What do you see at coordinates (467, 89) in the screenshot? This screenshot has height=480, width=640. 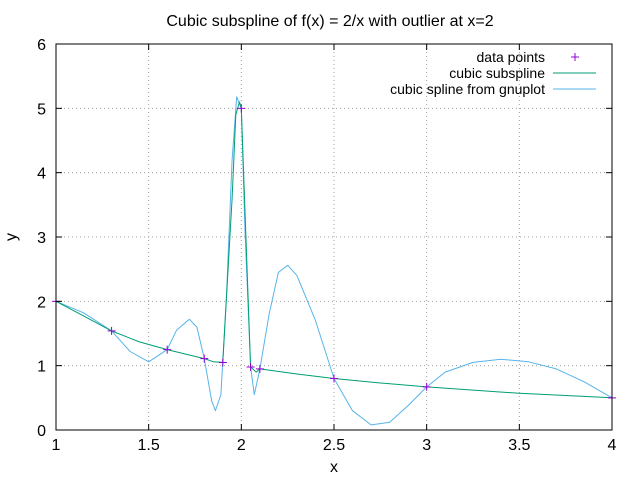 I see `legend-label: cubic spline from gnuplot` at bounding box center [467, 89].